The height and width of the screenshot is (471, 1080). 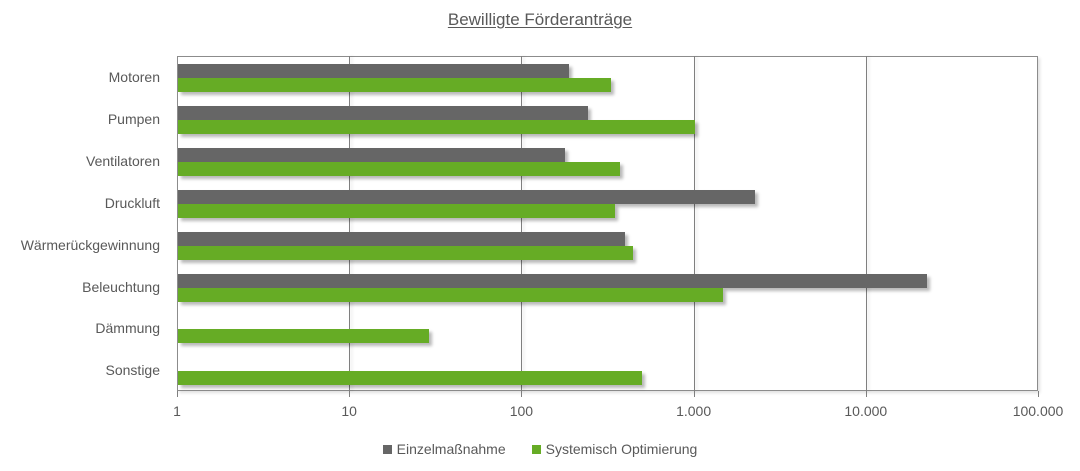 What do you see at coordinates (121, 286) in the screenshot?
I see `category-label: Beleuchtung` at bounding box center [121, 286].